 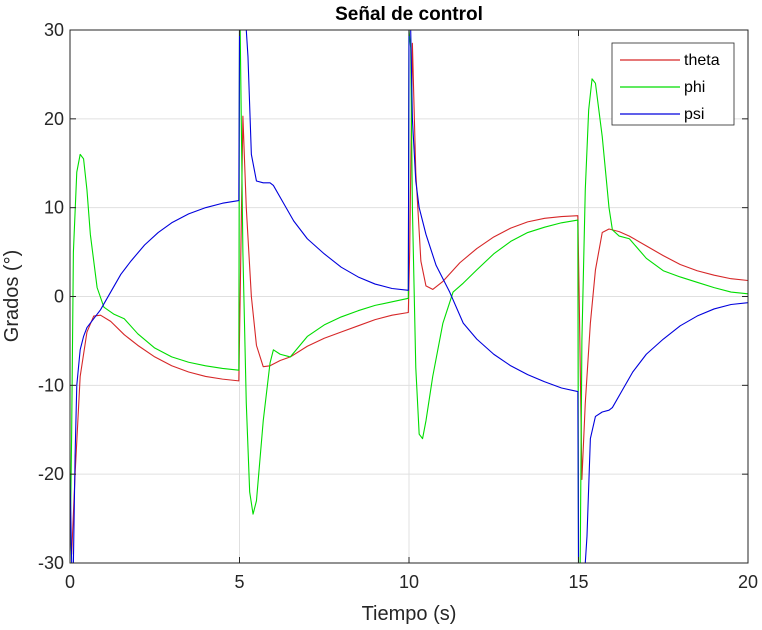 What do you see at coordinates (54, 119) in the screenshot?
I see `y-tick-label: 20` at bounding box center [54, 119].